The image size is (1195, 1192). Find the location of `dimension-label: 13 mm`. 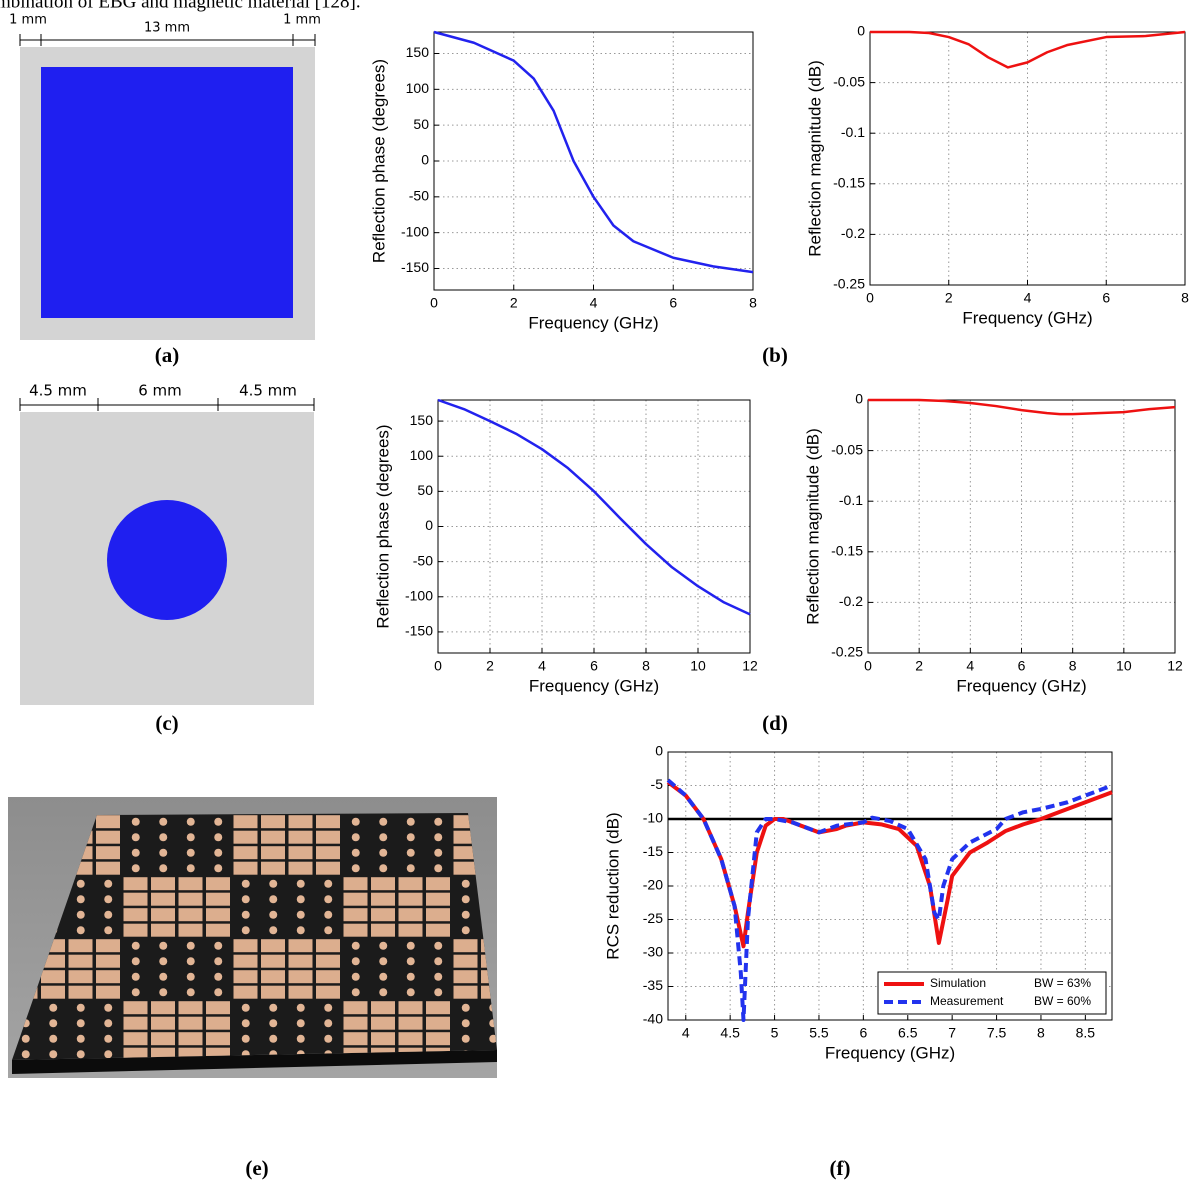

dimension-label: 13 mm is located at coordinates (167, 28).